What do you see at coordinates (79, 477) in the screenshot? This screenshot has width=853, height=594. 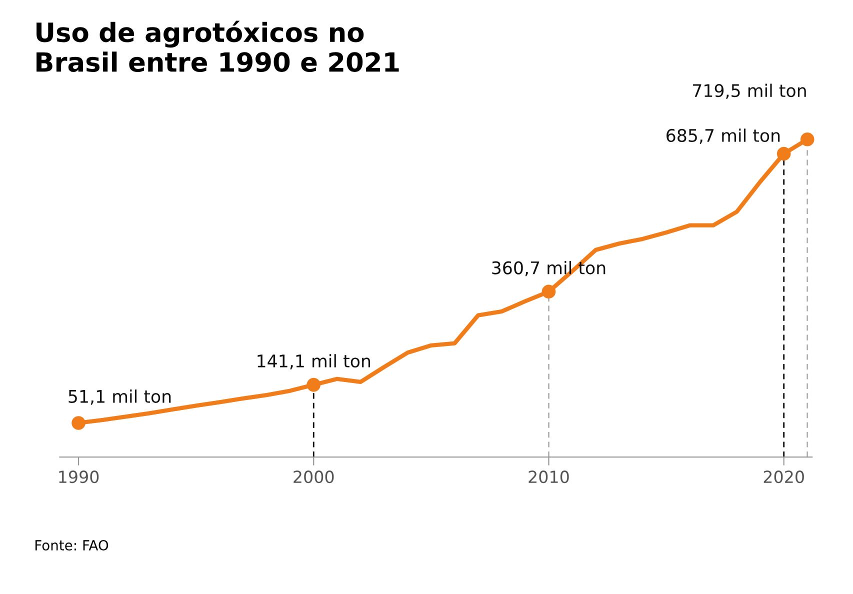 I see `x-tick-label: 1990` at bounding box center [79, 477].